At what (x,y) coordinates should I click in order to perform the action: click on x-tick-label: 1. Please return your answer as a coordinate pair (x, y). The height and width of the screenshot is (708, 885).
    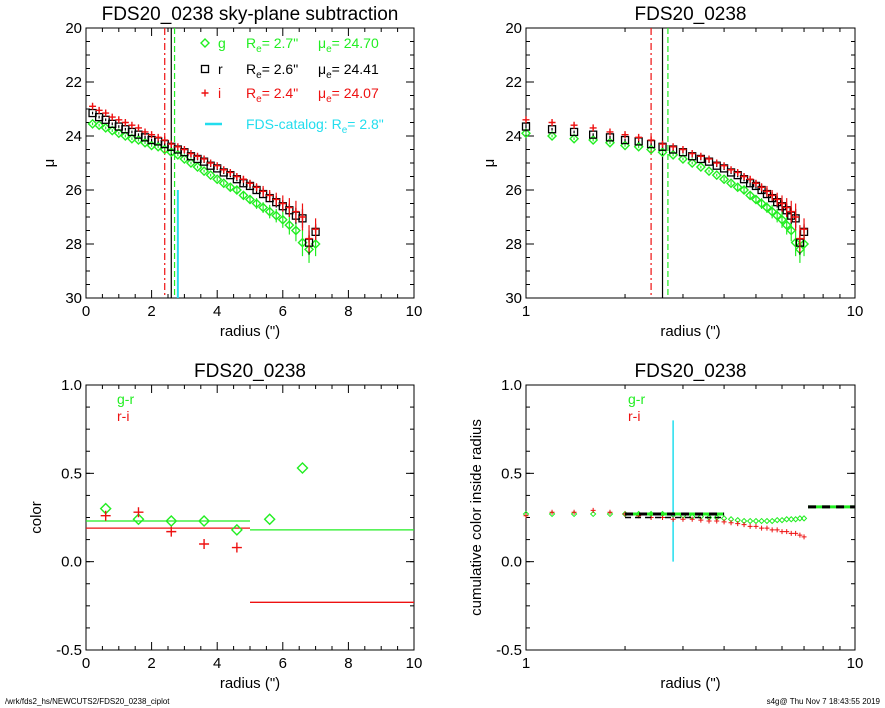
    Looking at the image, I should click on (526, 663).